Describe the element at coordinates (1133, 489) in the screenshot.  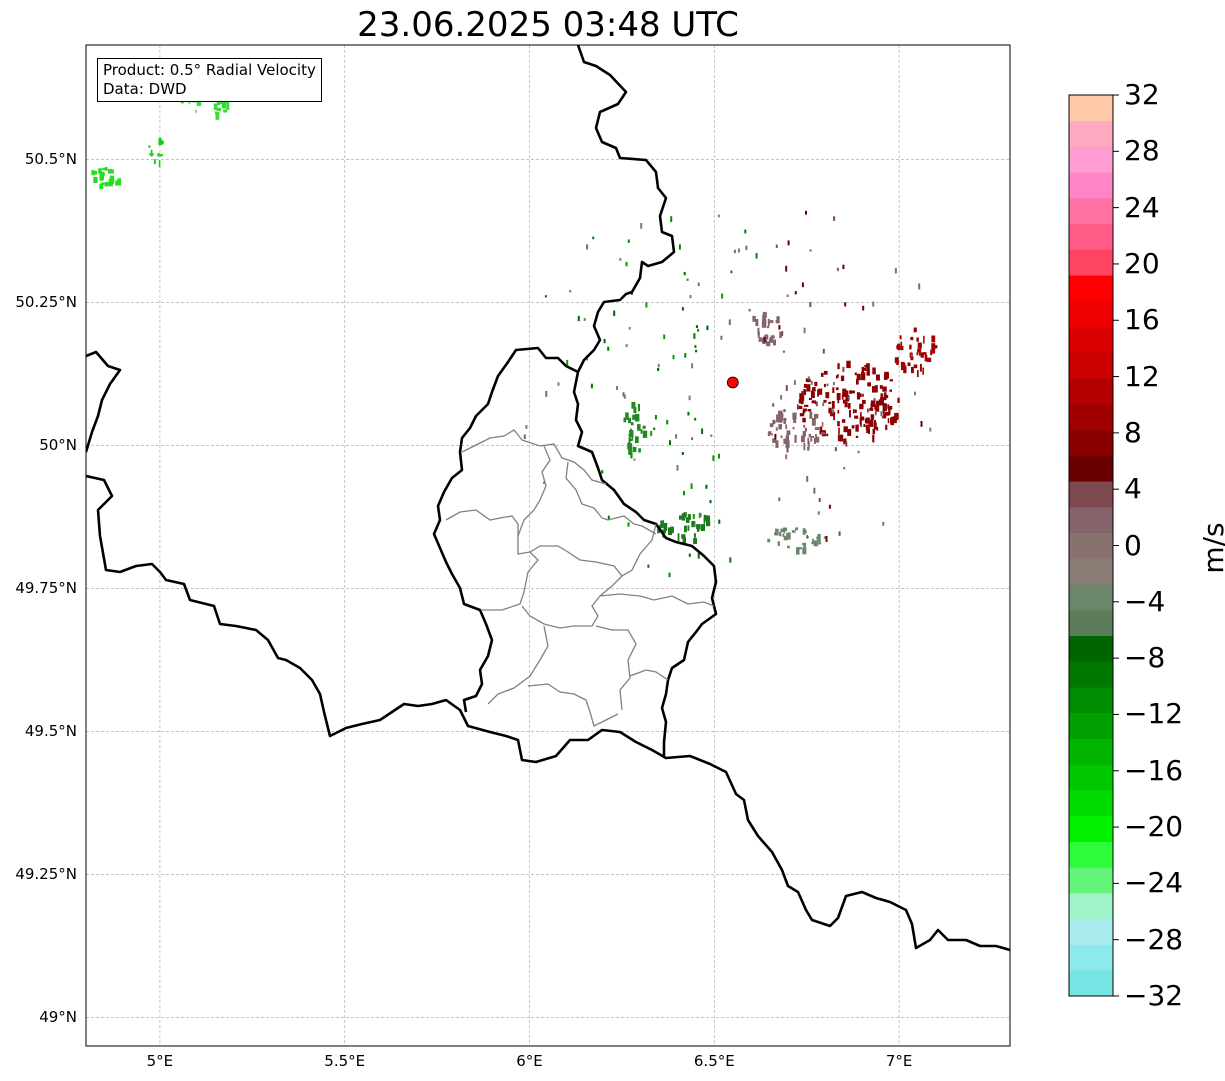
I see `colorbar-tick-label: 4` at that location.